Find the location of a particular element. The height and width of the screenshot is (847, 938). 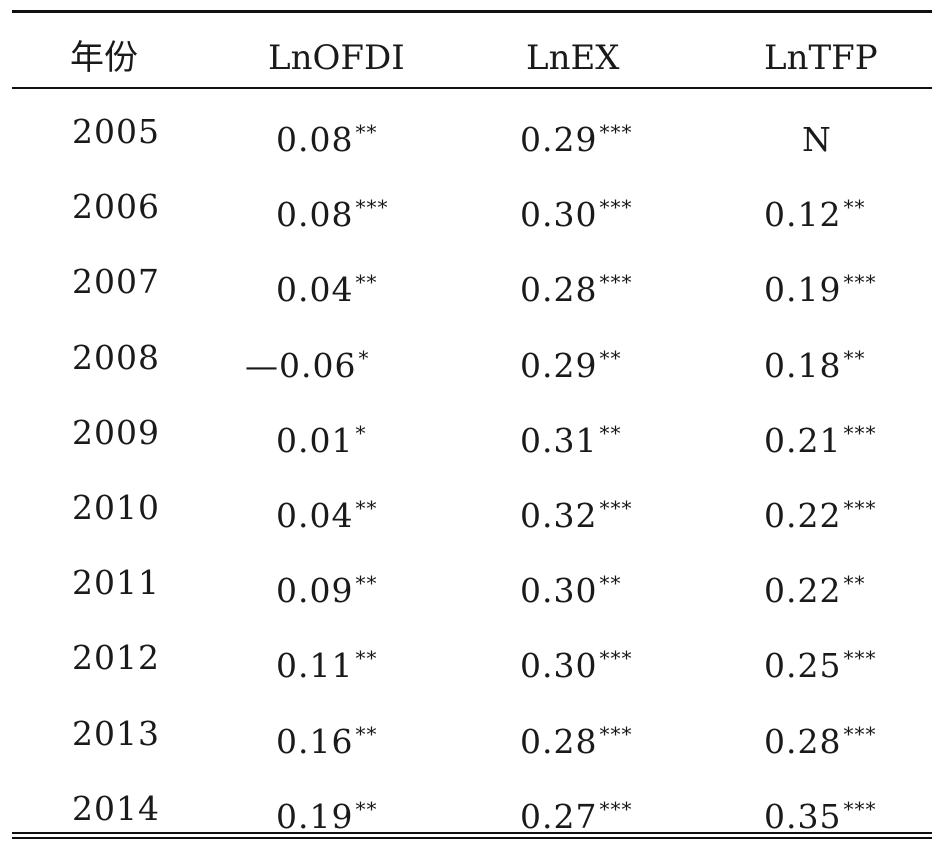

table-row: 2006 0.08 *** 0.30 *** 0.12 ** is located at coordinates (469, 207).